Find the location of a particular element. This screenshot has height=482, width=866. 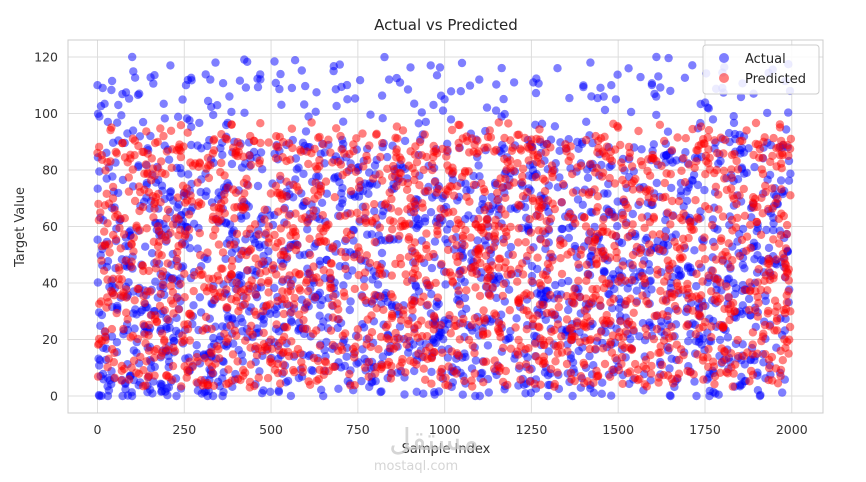

legend-box is located at coordinates (761, 69).